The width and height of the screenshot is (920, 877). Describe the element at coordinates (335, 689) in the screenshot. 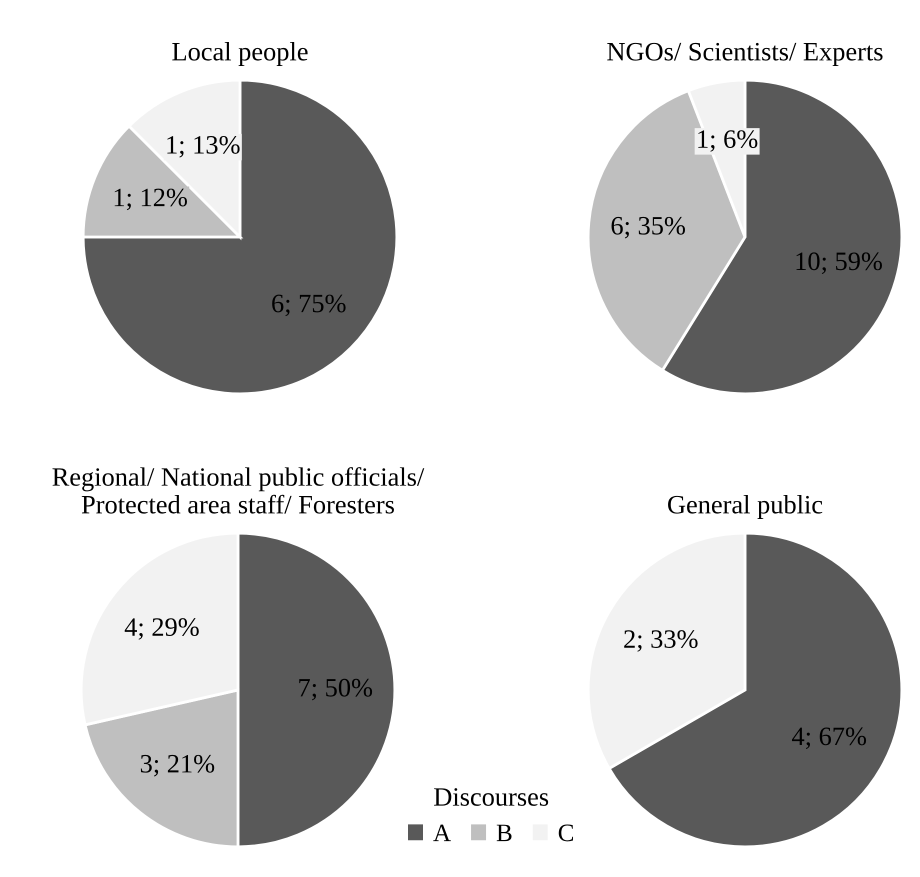

I see `data-label: 7; 50%` at that location.